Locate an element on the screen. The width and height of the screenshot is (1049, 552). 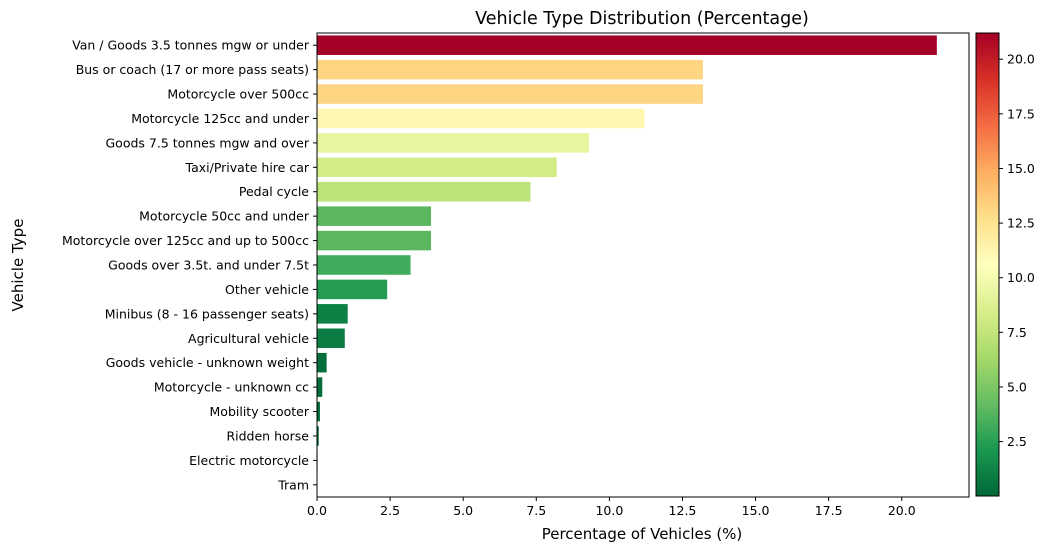
x-tick-label: 5.0 is located at coordinates (463, 510).